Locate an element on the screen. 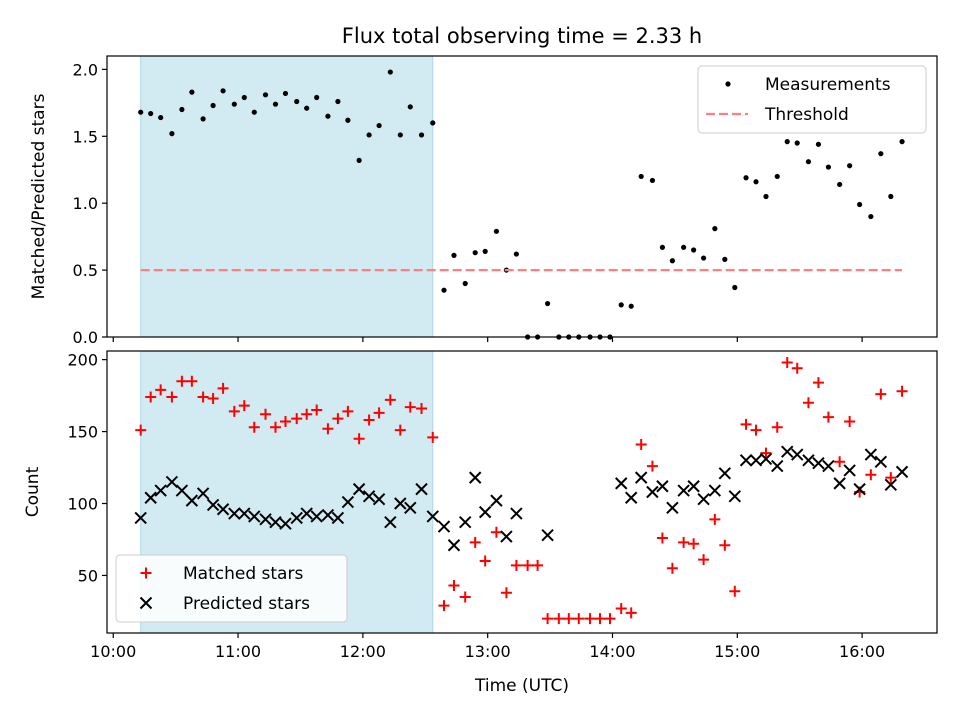  legend-box is located at coordinates (812, 99).